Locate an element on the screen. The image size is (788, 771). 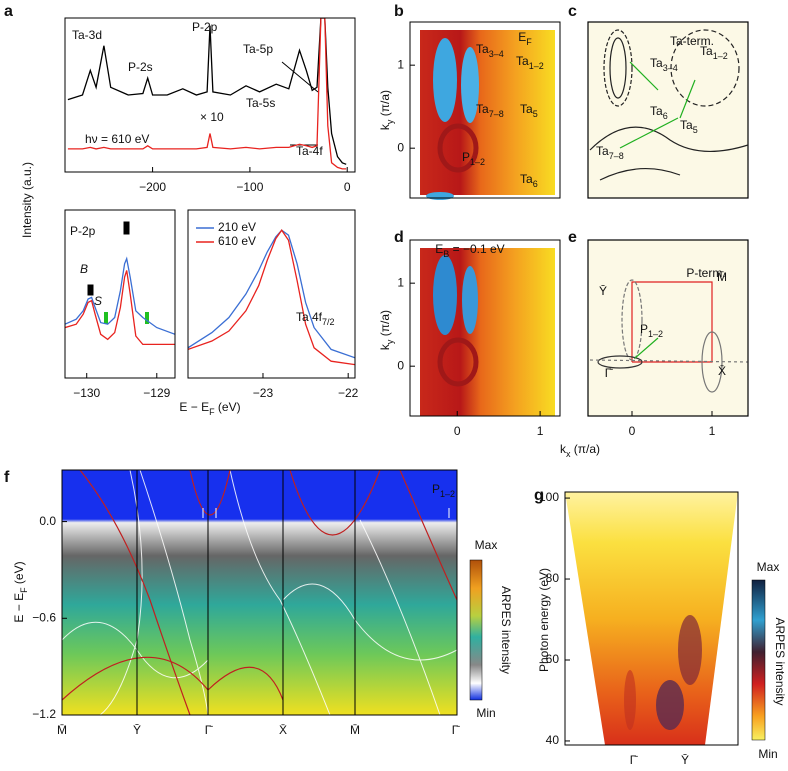
y-tick-label: 80 is located at coordinates (553, 578).